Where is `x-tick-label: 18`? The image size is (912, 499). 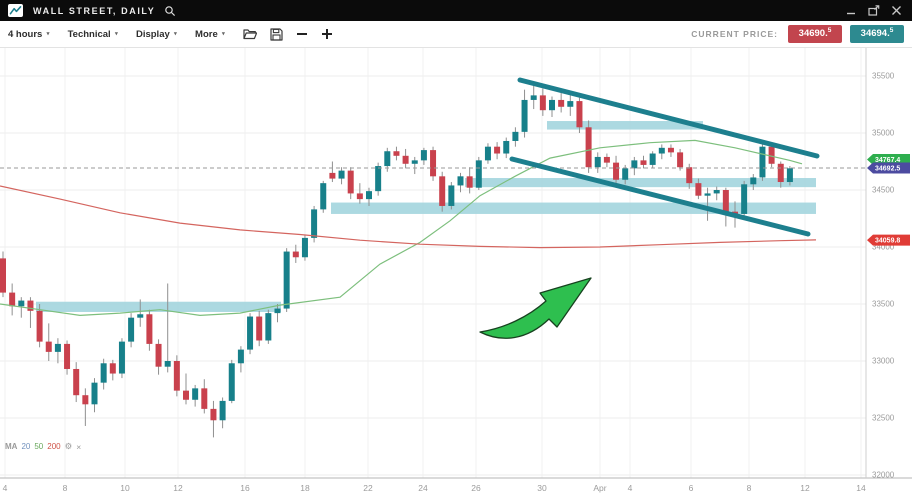
x-tick-label: 18 is located at coordinates (305, 488).